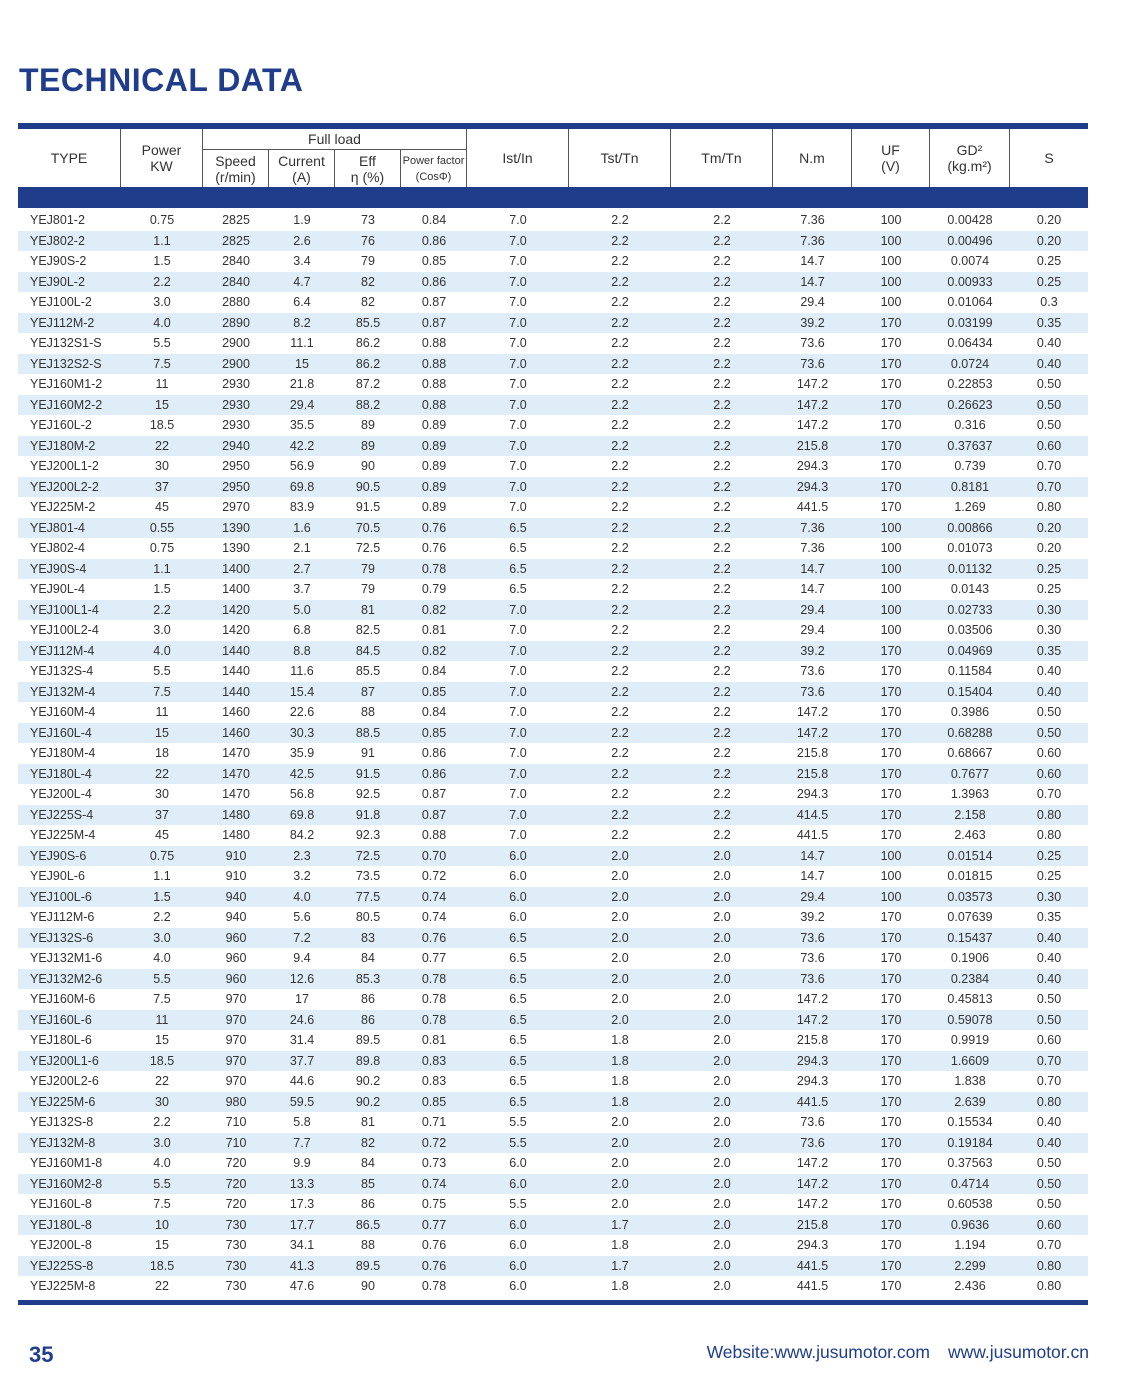 The width and height of the screenshot is (1128, 1387). Describe the element at coordinates (236, 937) in the screenshot. I see `cell-speed: 960` at that location.